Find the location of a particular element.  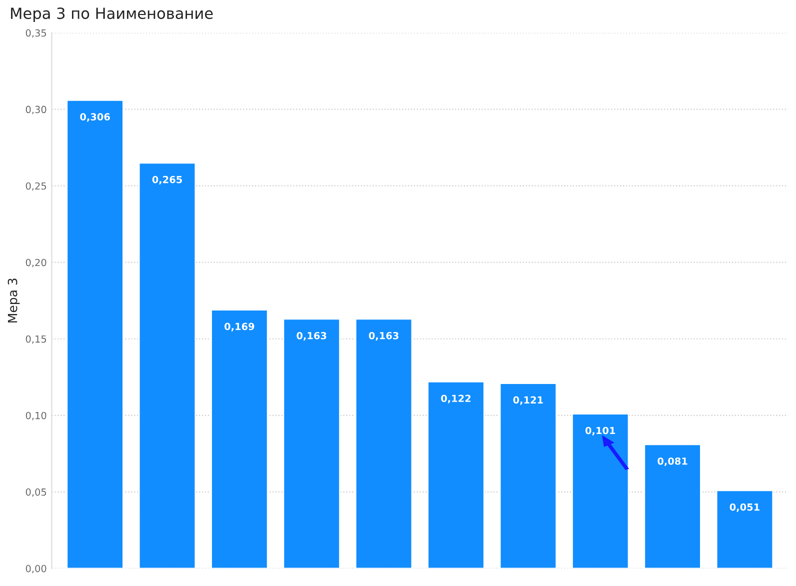

y-axis-title: Мера 3 is located at coordinates (14, 300).